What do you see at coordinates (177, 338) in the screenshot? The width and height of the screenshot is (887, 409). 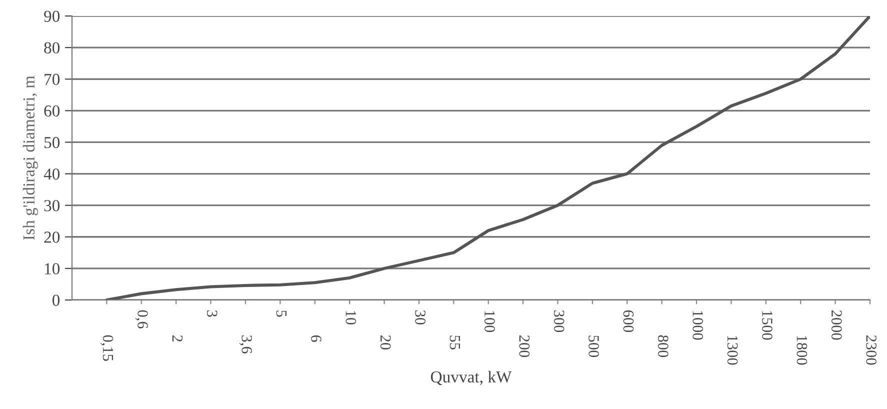 I see `x-tick-label: 2` at bounding box center [177, 338].